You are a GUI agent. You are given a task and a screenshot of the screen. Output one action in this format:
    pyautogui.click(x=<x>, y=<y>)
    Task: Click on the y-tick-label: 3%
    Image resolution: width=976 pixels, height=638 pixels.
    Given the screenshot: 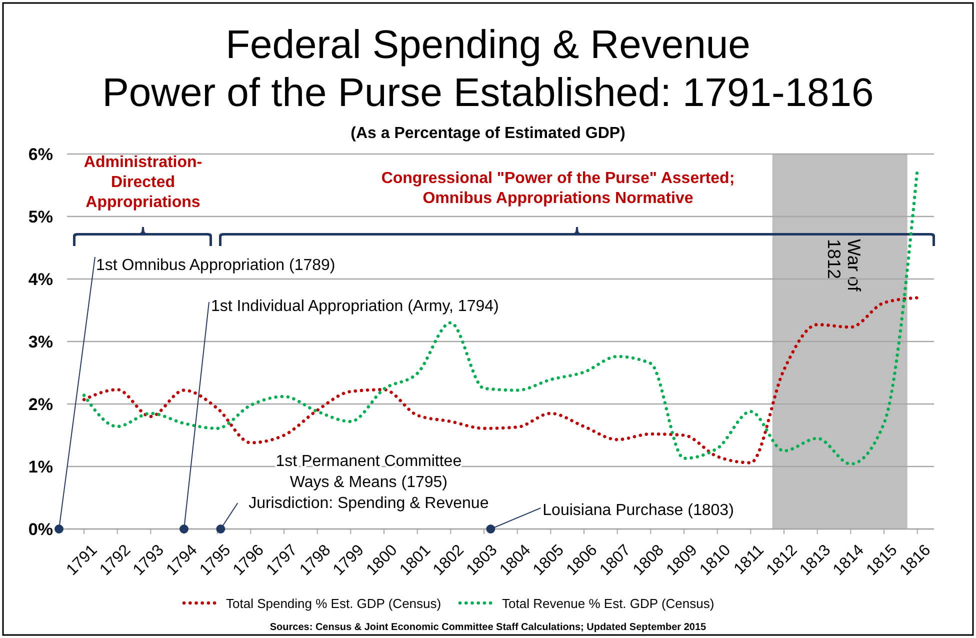 What is the action you would take?
    pyautogui.click(x=40, y=342)
    